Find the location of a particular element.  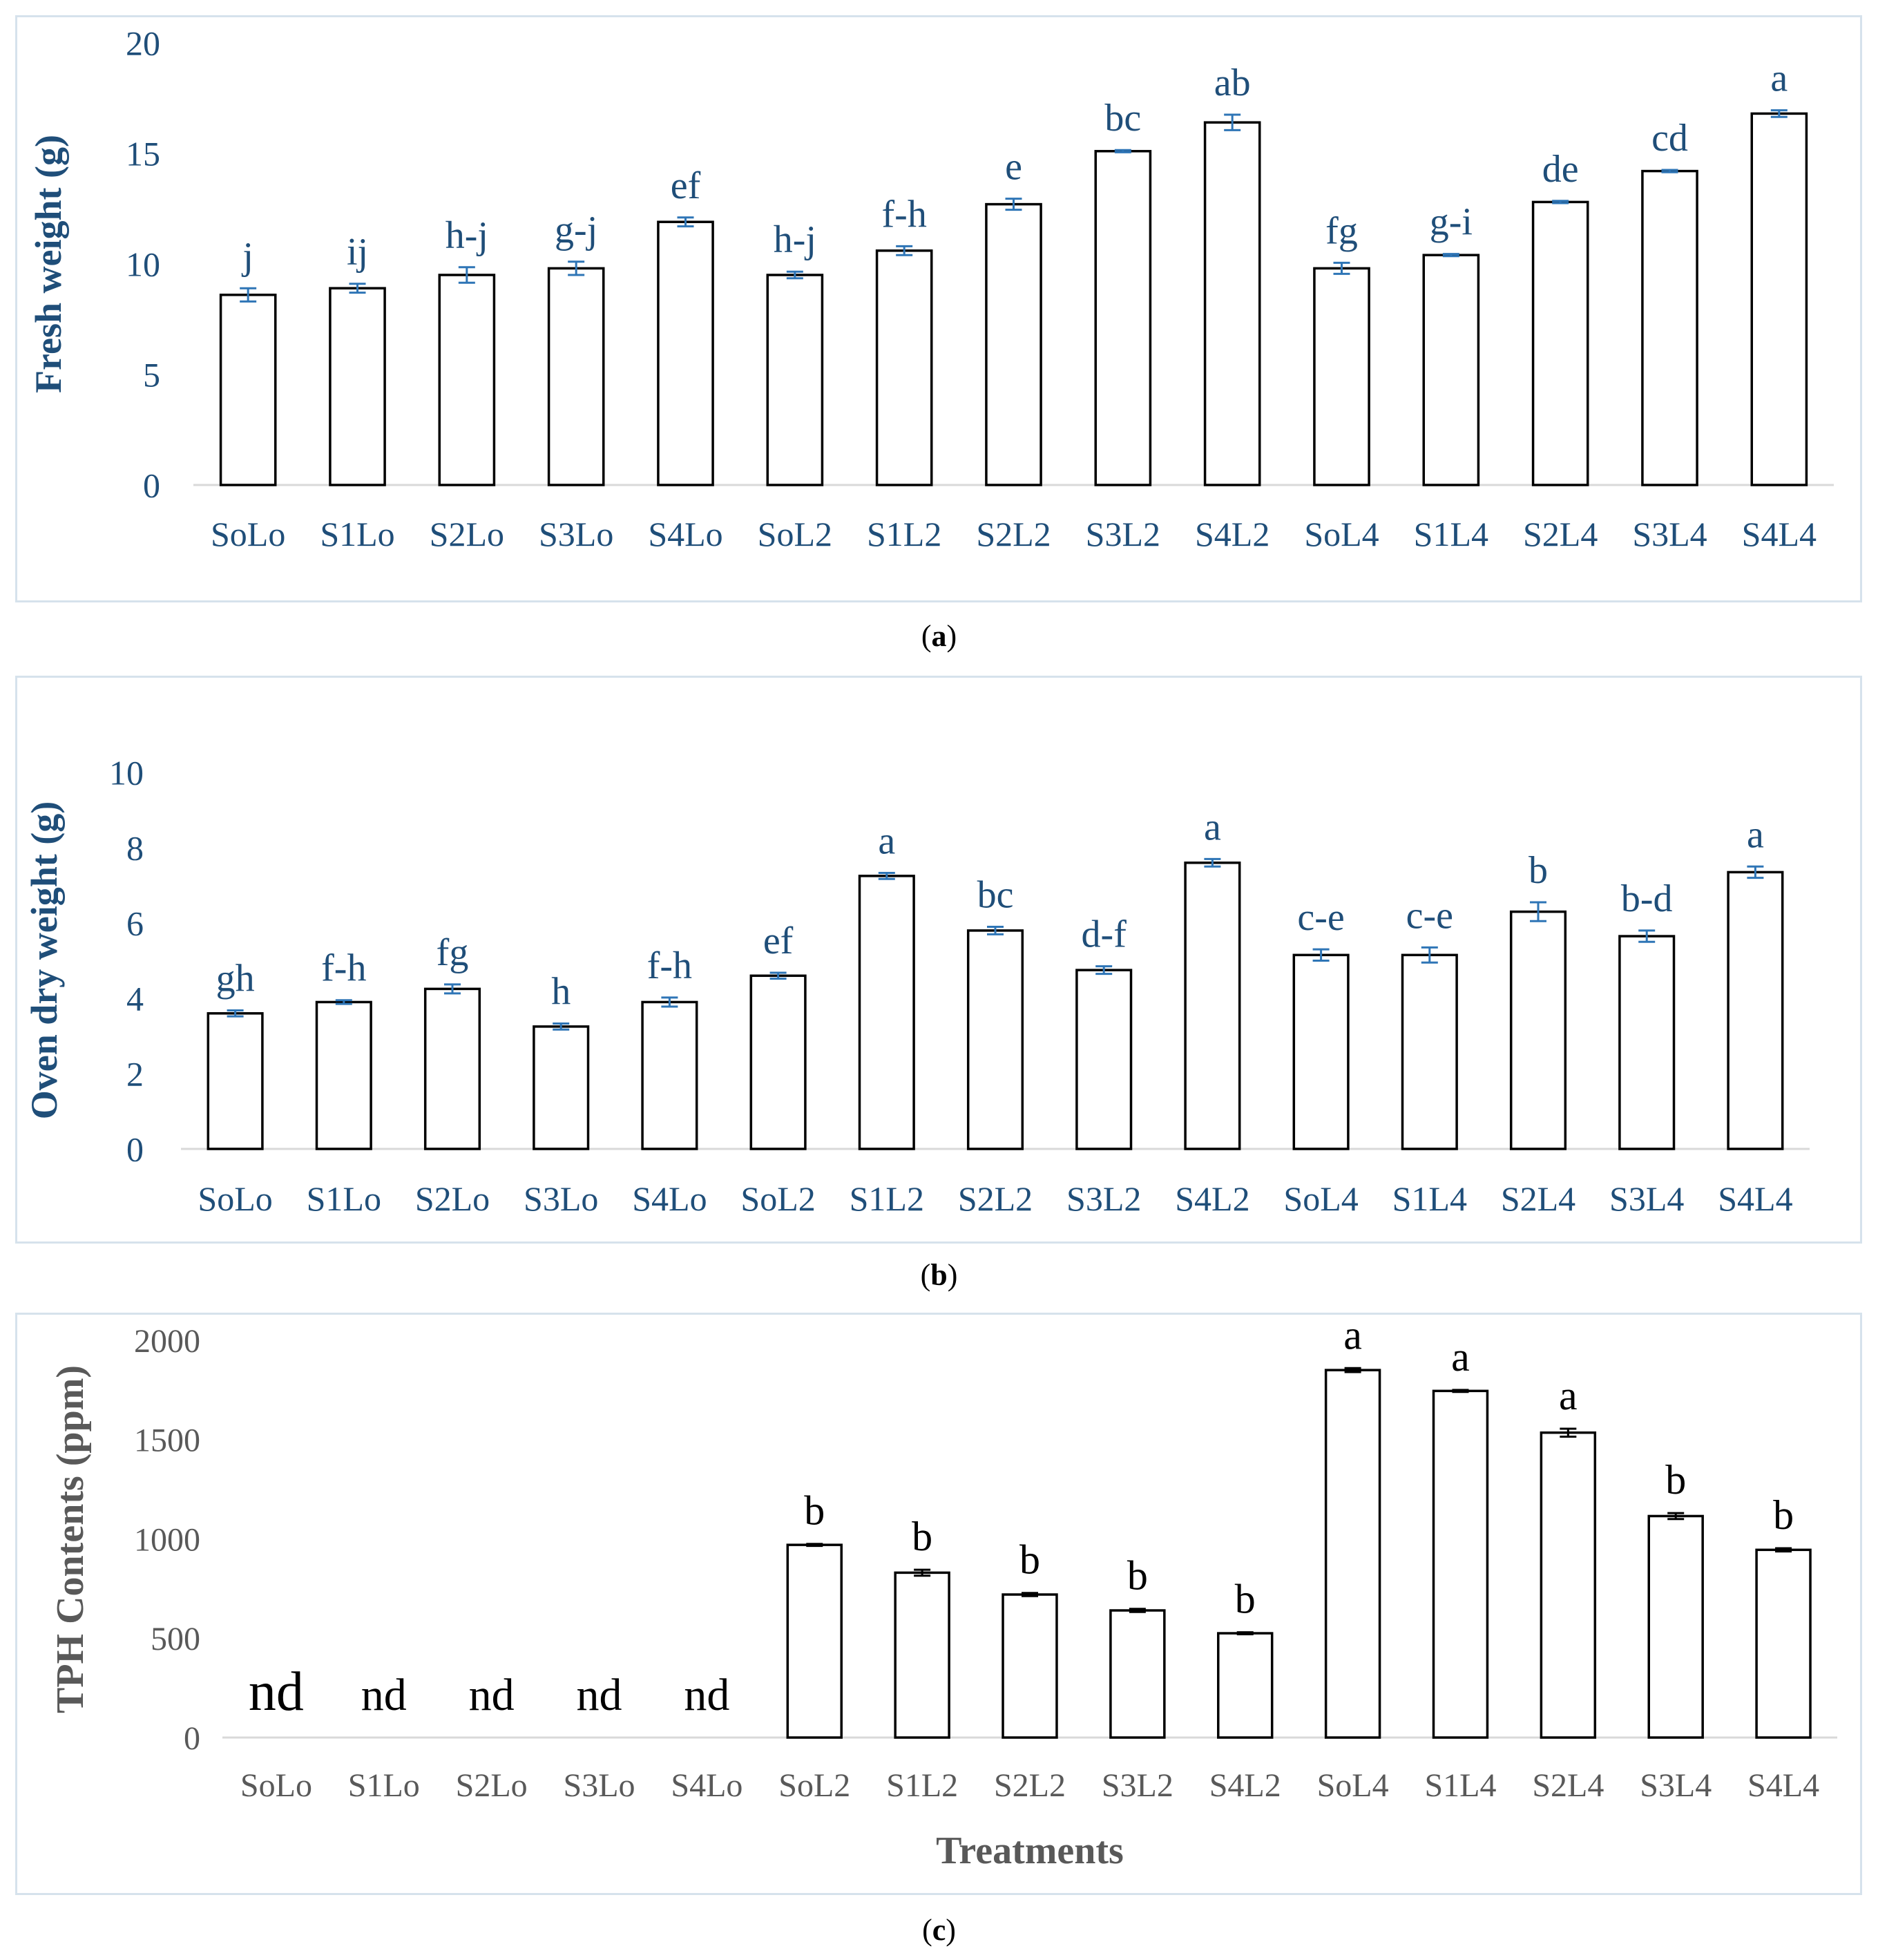

chart-a-x-tick-label-10: SoL4 is located at coordinates (1341, 534).